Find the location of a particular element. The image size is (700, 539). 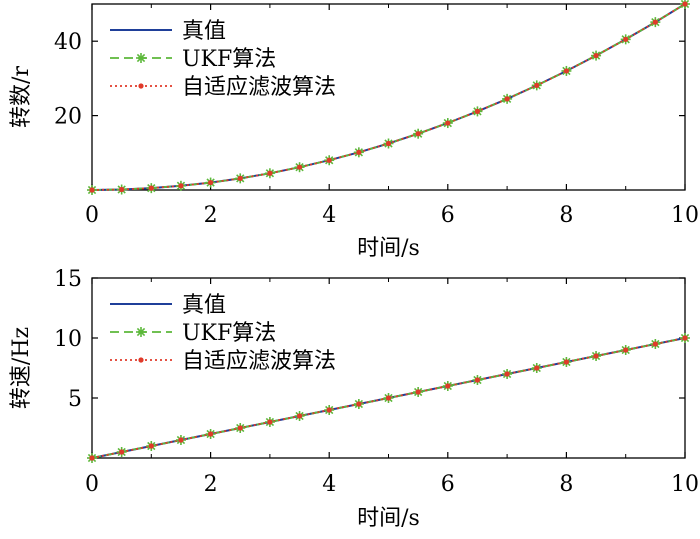

y-axis-label: 转数/r is located at coordinates (21, 97).